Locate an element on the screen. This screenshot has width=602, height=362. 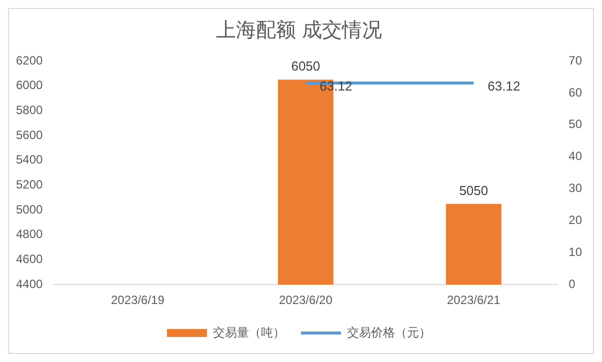
legend-label: 交易量（吨） is located at coordinates (249, 332).